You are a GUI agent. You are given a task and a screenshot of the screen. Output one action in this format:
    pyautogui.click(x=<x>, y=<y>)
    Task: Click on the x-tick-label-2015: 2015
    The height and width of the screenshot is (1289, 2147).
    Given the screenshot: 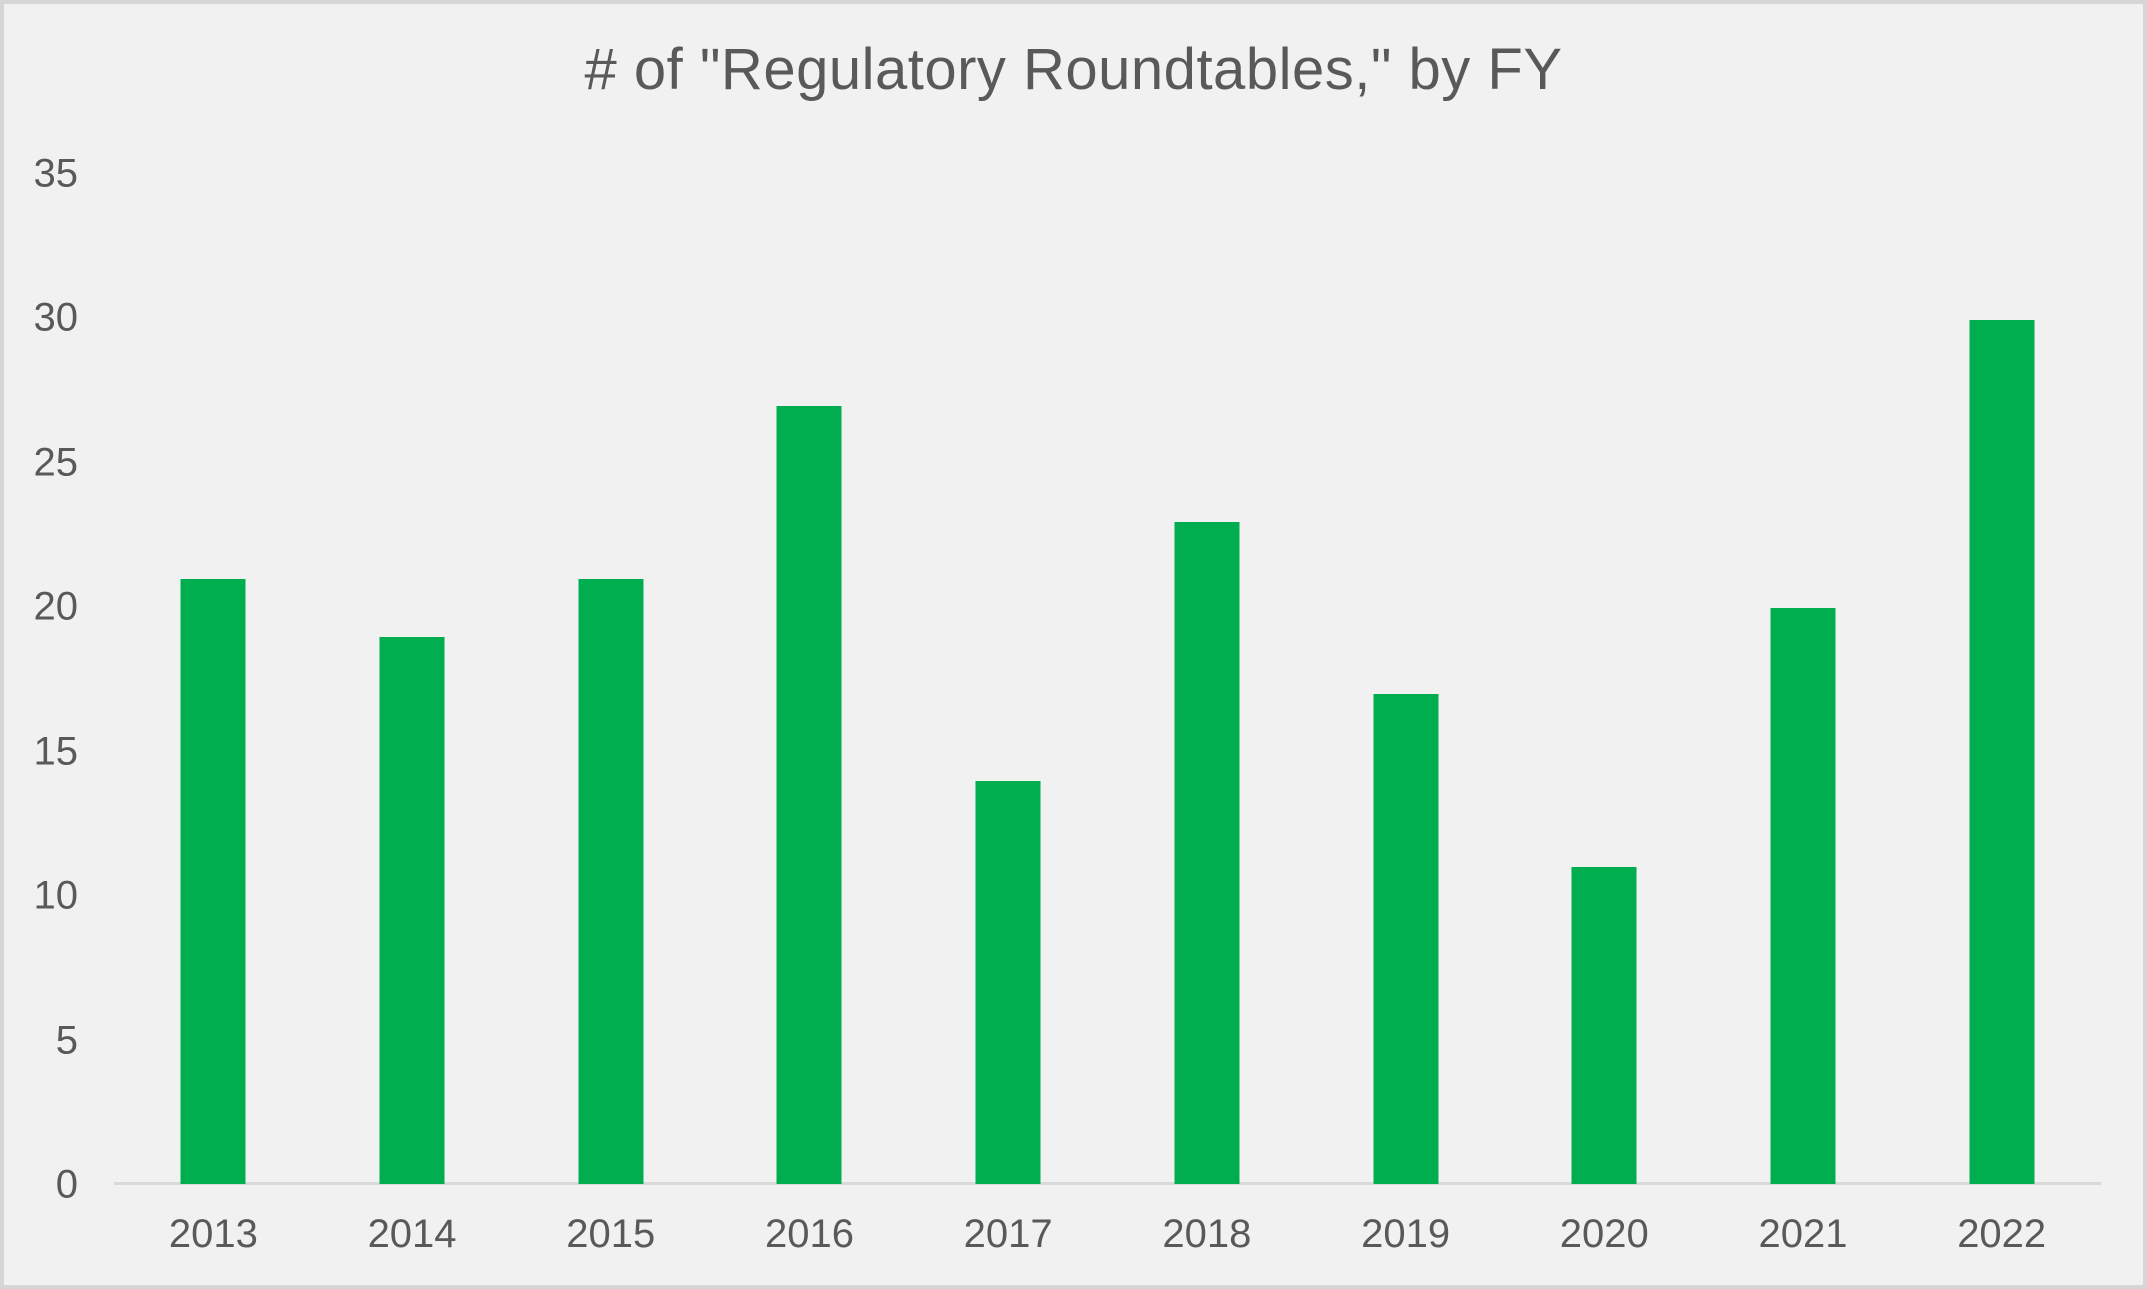 What is the action you would take?
    pyautogui.click(x=611, y=1234)
    